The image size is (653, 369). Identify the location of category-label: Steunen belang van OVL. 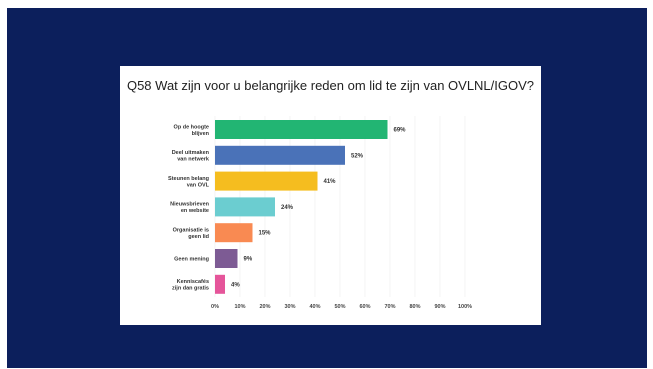
(189, 182).